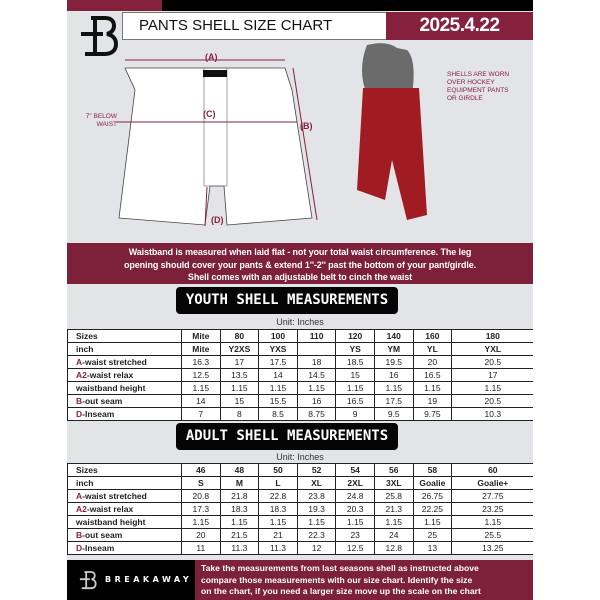 This screenshot has height=600, width=600. I want to click on table-row: B-out seam 14 15 15.5 16 16.5 17.5 19 20.5, so click(300, 401).